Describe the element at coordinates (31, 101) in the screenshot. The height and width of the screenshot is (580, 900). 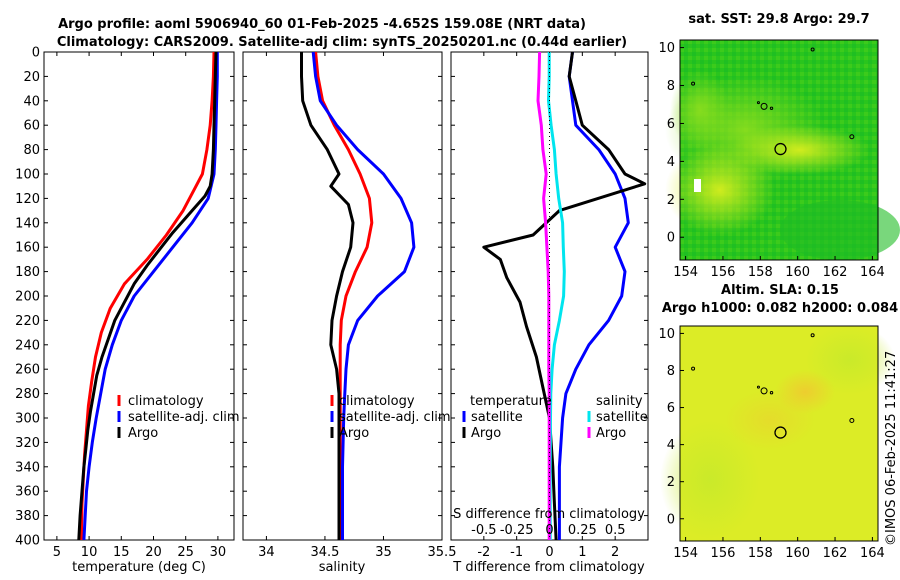
I see `depth-tick-label: 40` at that location.